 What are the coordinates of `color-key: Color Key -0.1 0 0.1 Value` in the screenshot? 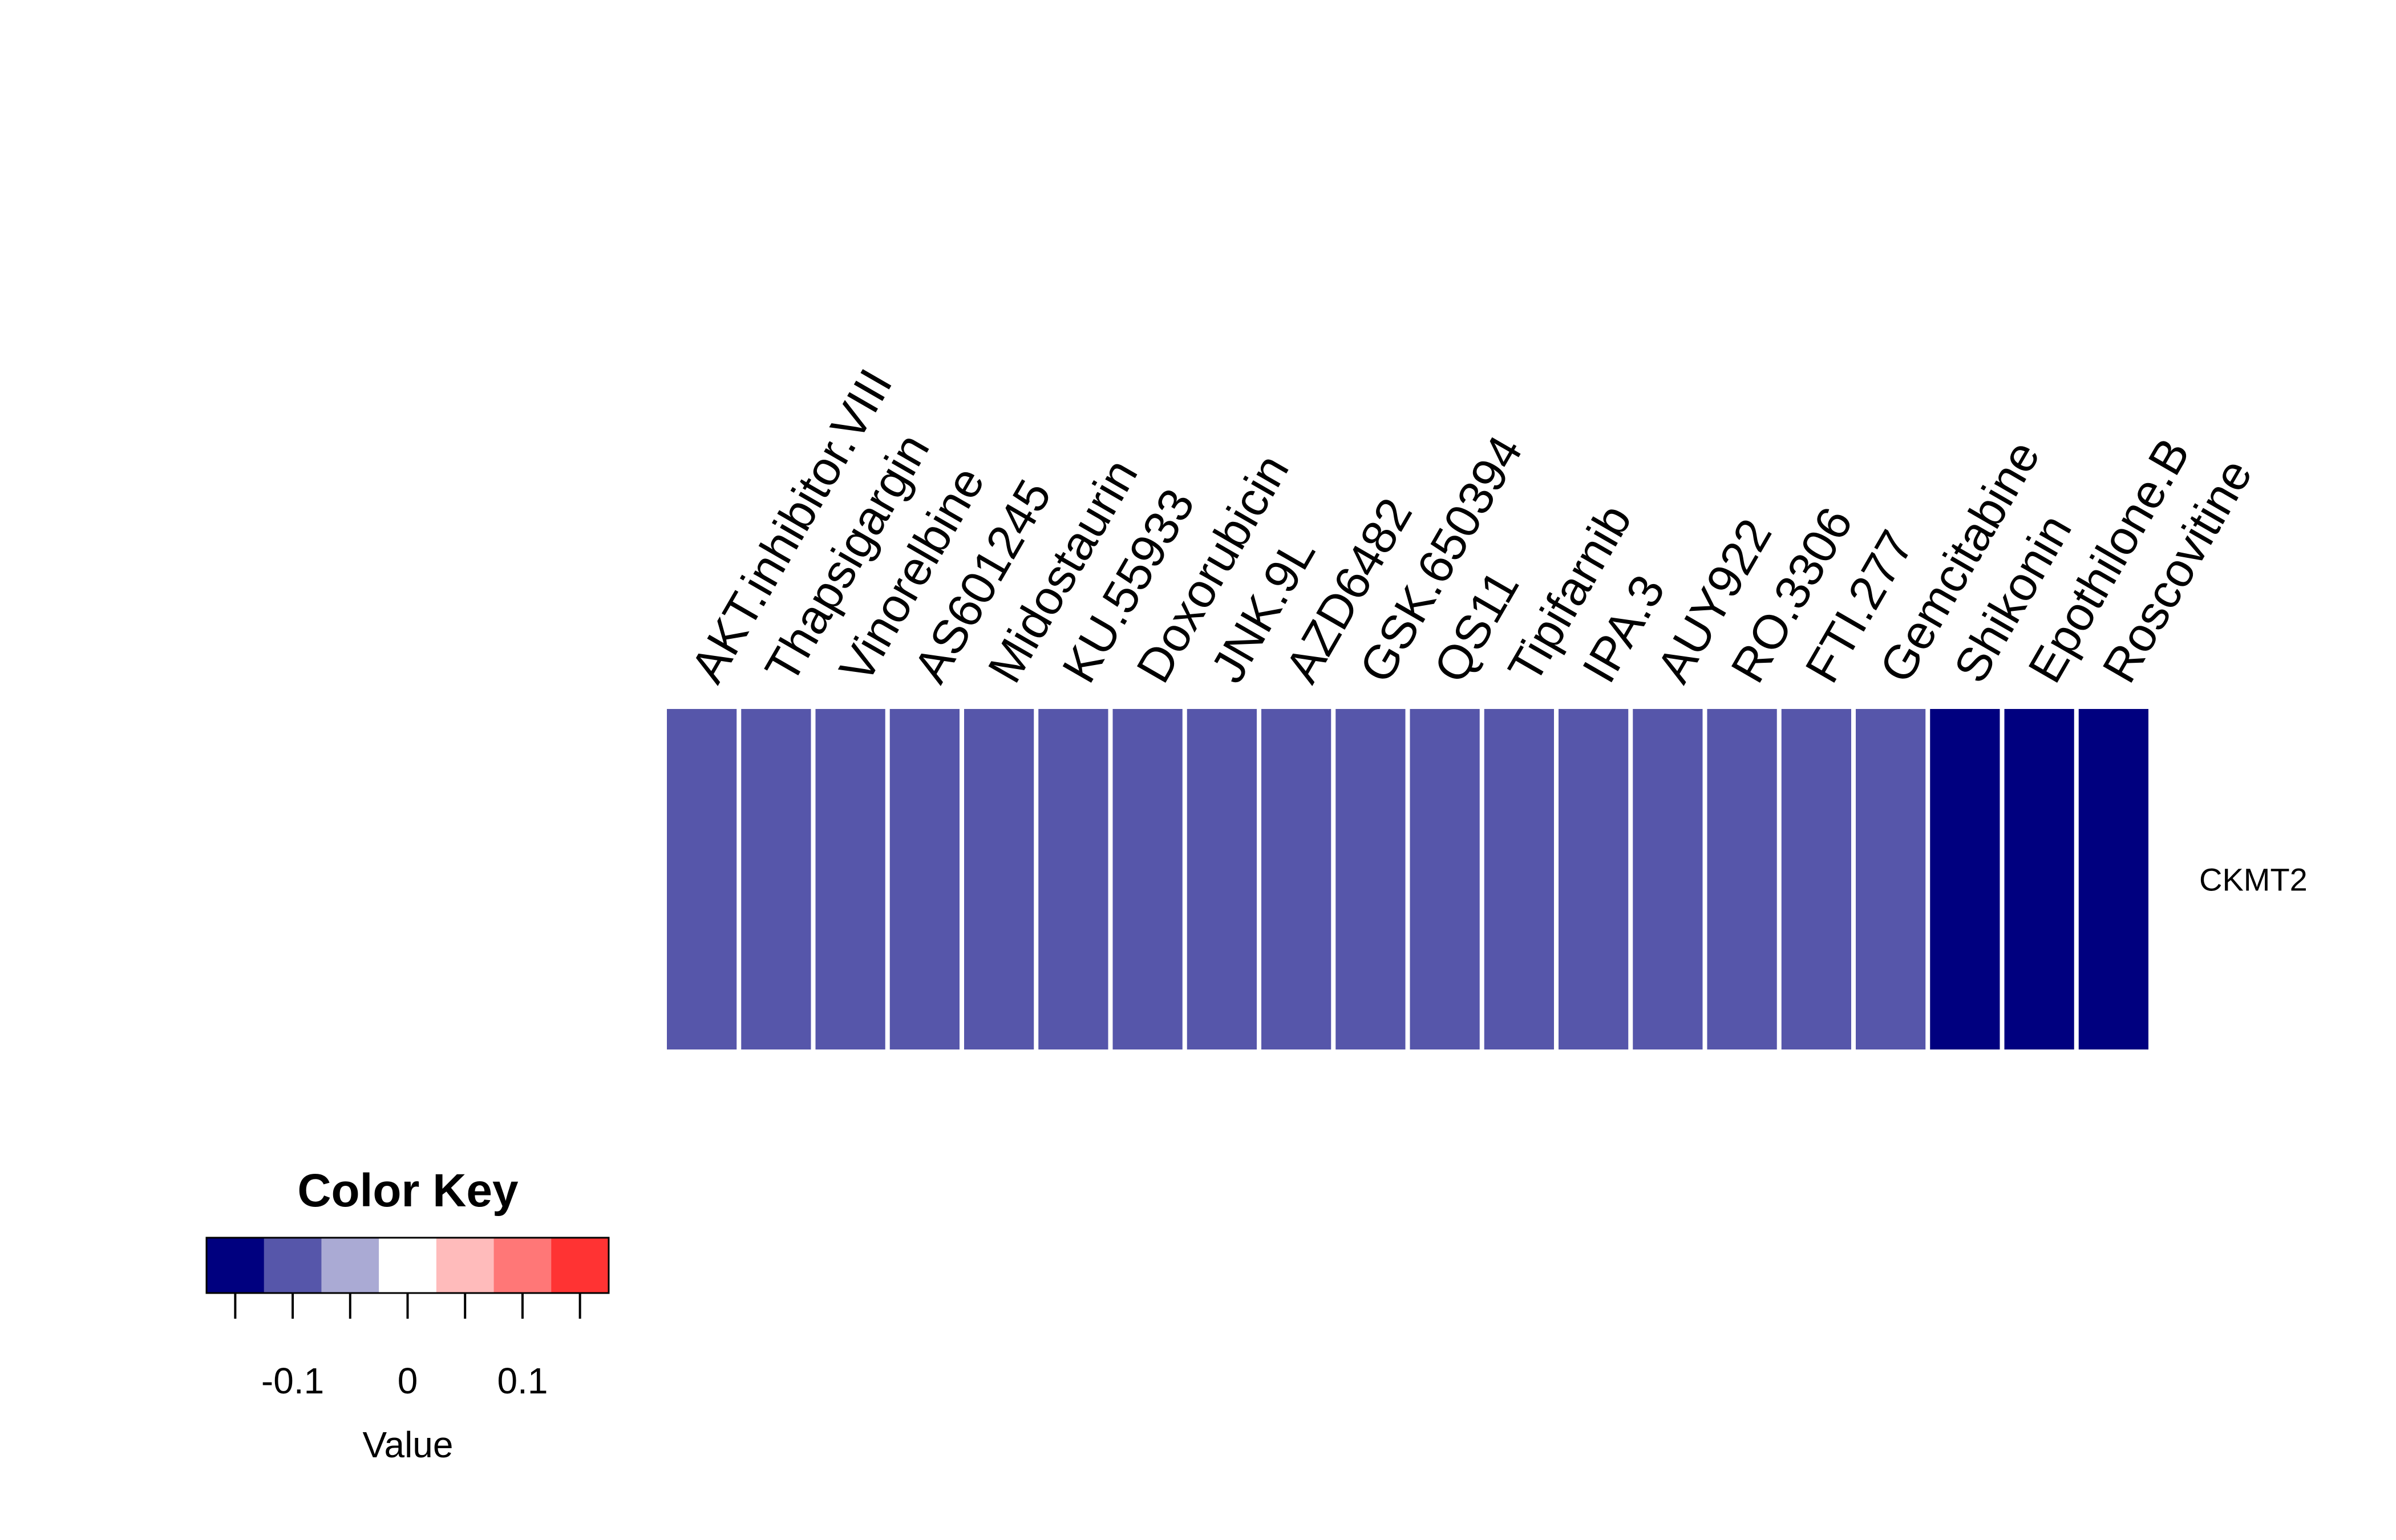 It's located at (407, 1315).